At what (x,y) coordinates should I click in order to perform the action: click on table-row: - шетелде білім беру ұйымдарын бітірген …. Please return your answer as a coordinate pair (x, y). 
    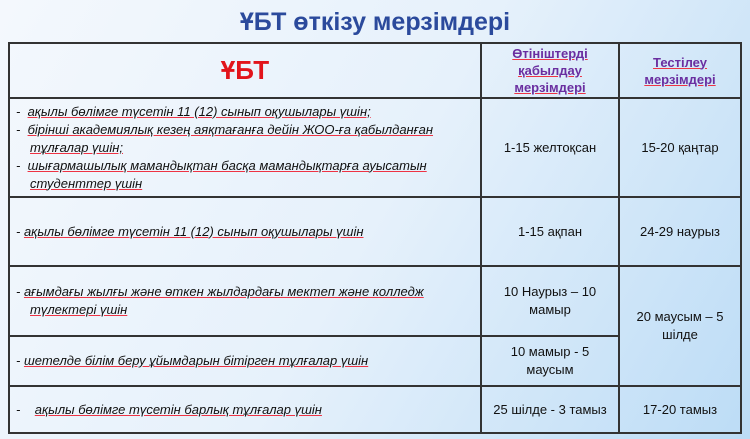
    Looking at the image, I should click on (374, 361).